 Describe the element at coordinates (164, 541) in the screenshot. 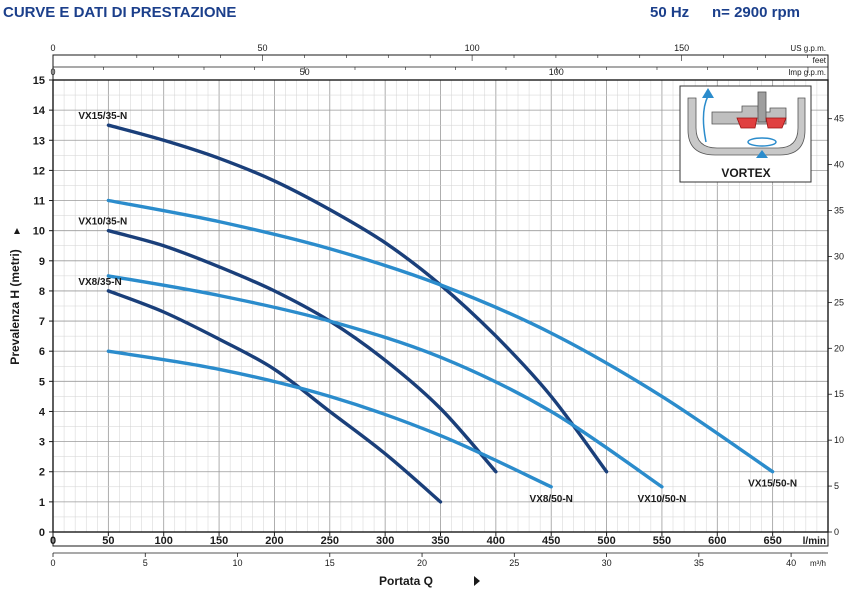

I see `x-tick-label: 100` at that location.